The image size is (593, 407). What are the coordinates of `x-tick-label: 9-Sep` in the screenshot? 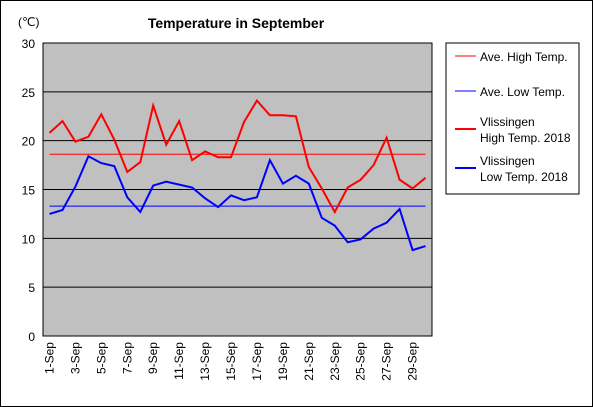 It's located at (153, 358).